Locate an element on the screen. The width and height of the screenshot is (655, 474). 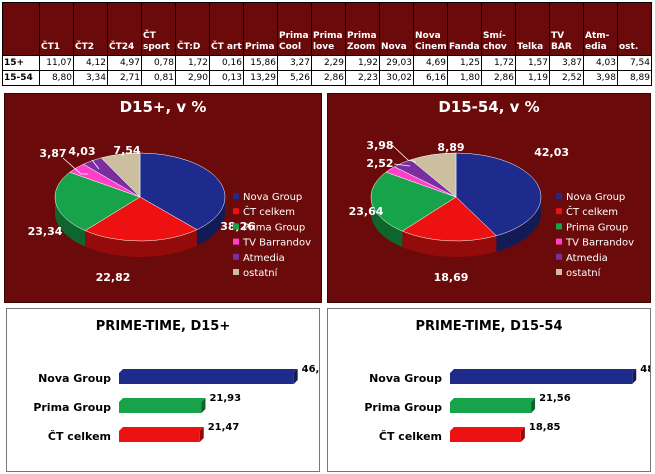
table-cell: 4,97 is located at coordinates (124, 63).